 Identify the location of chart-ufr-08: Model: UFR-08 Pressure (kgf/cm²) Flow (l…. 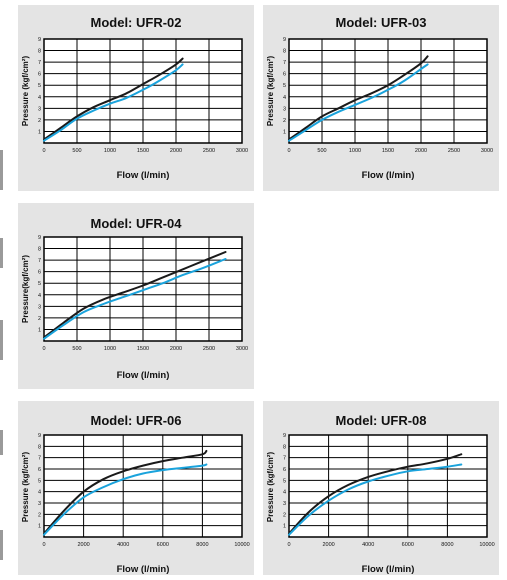
(381, 488).